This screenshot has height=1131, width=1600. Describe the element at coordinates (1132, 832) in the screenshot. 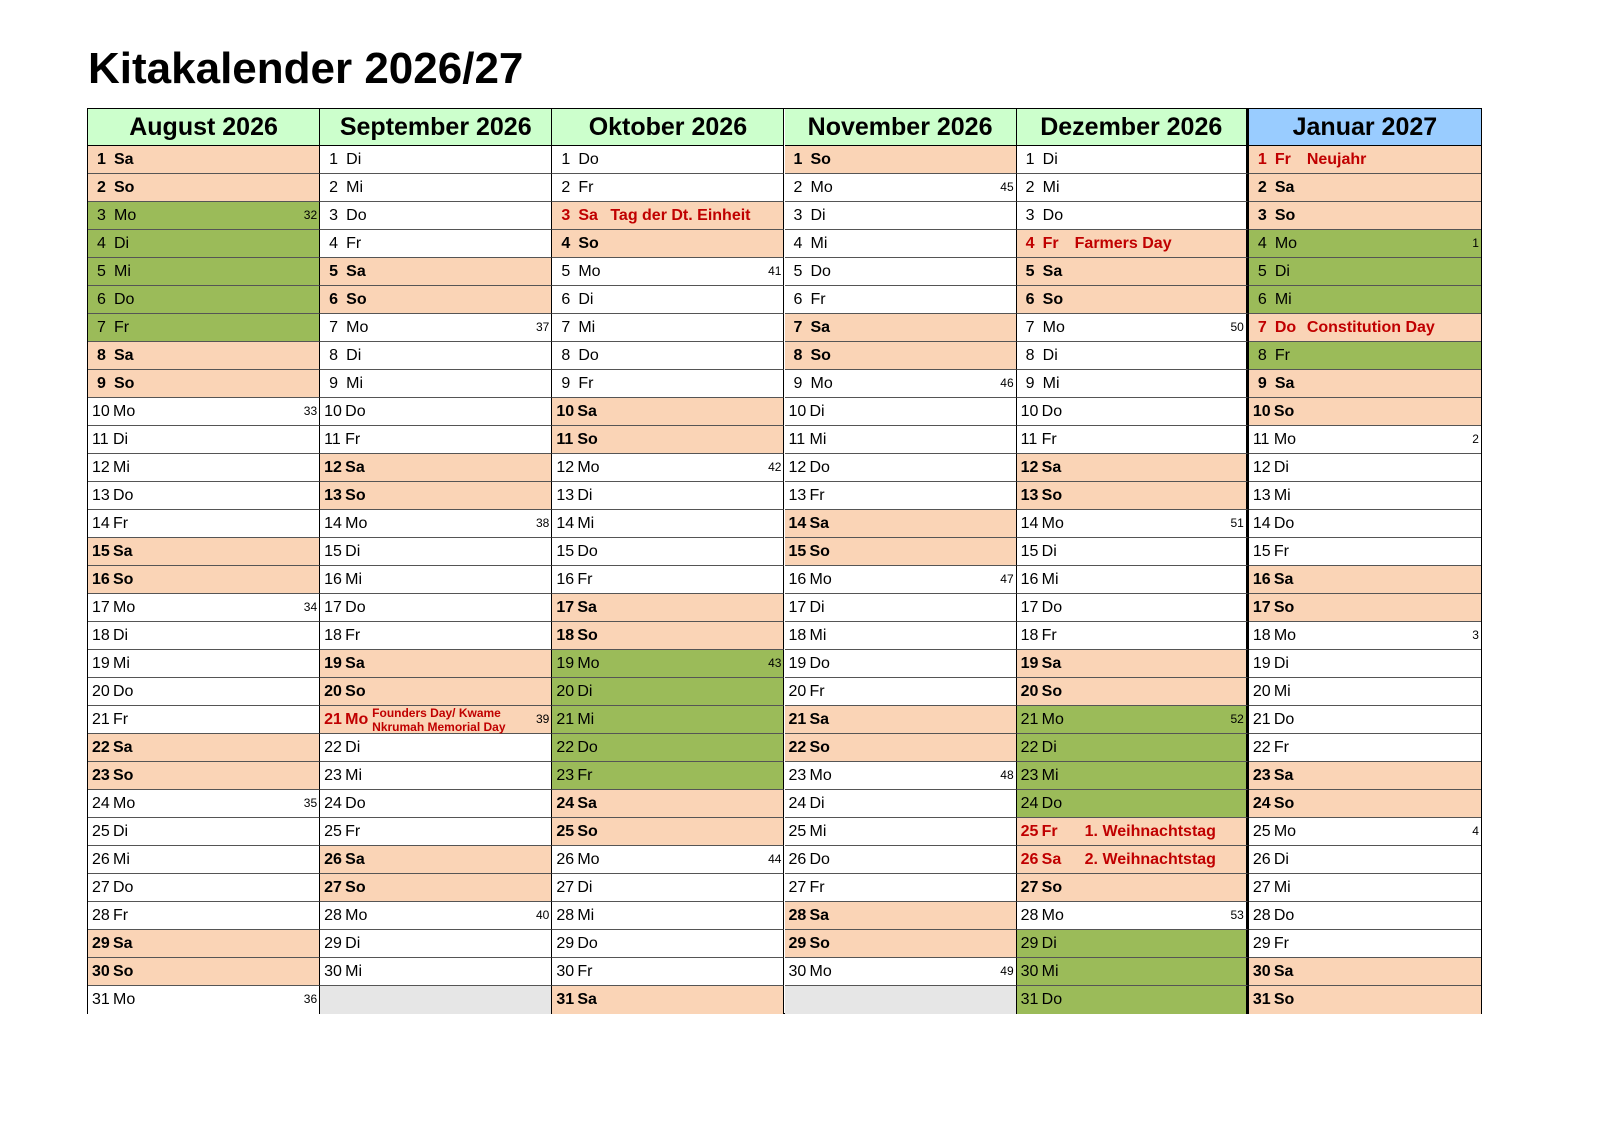

I see `day-cell: 25 Fr 1. Weihnachtstag` at that location.